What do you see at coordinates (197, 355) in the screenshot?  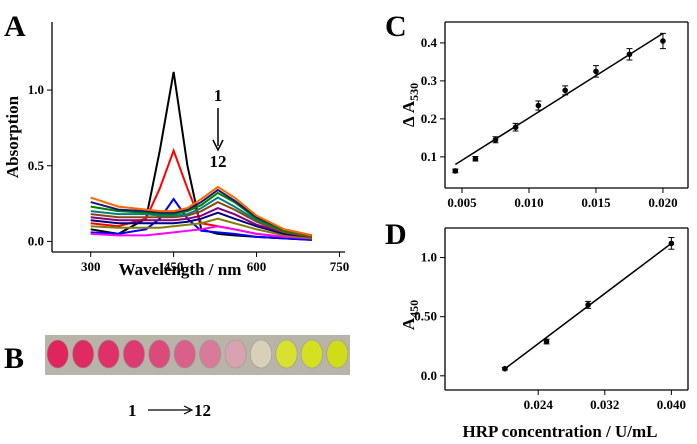 I see `well-plate` at bounding box center [197, 355].